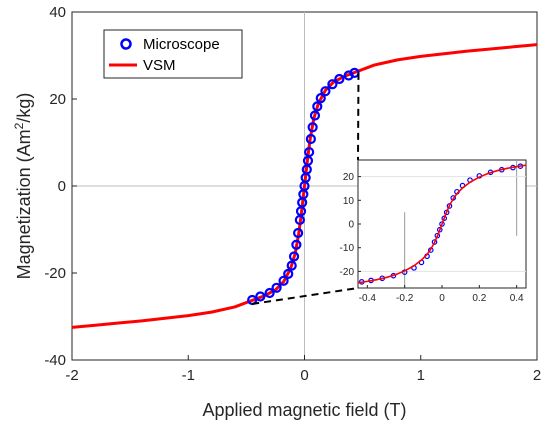 This screenshot has height=425, width=550. I want to click on inset-x-tick-label: -0.4, so click(368, 298).